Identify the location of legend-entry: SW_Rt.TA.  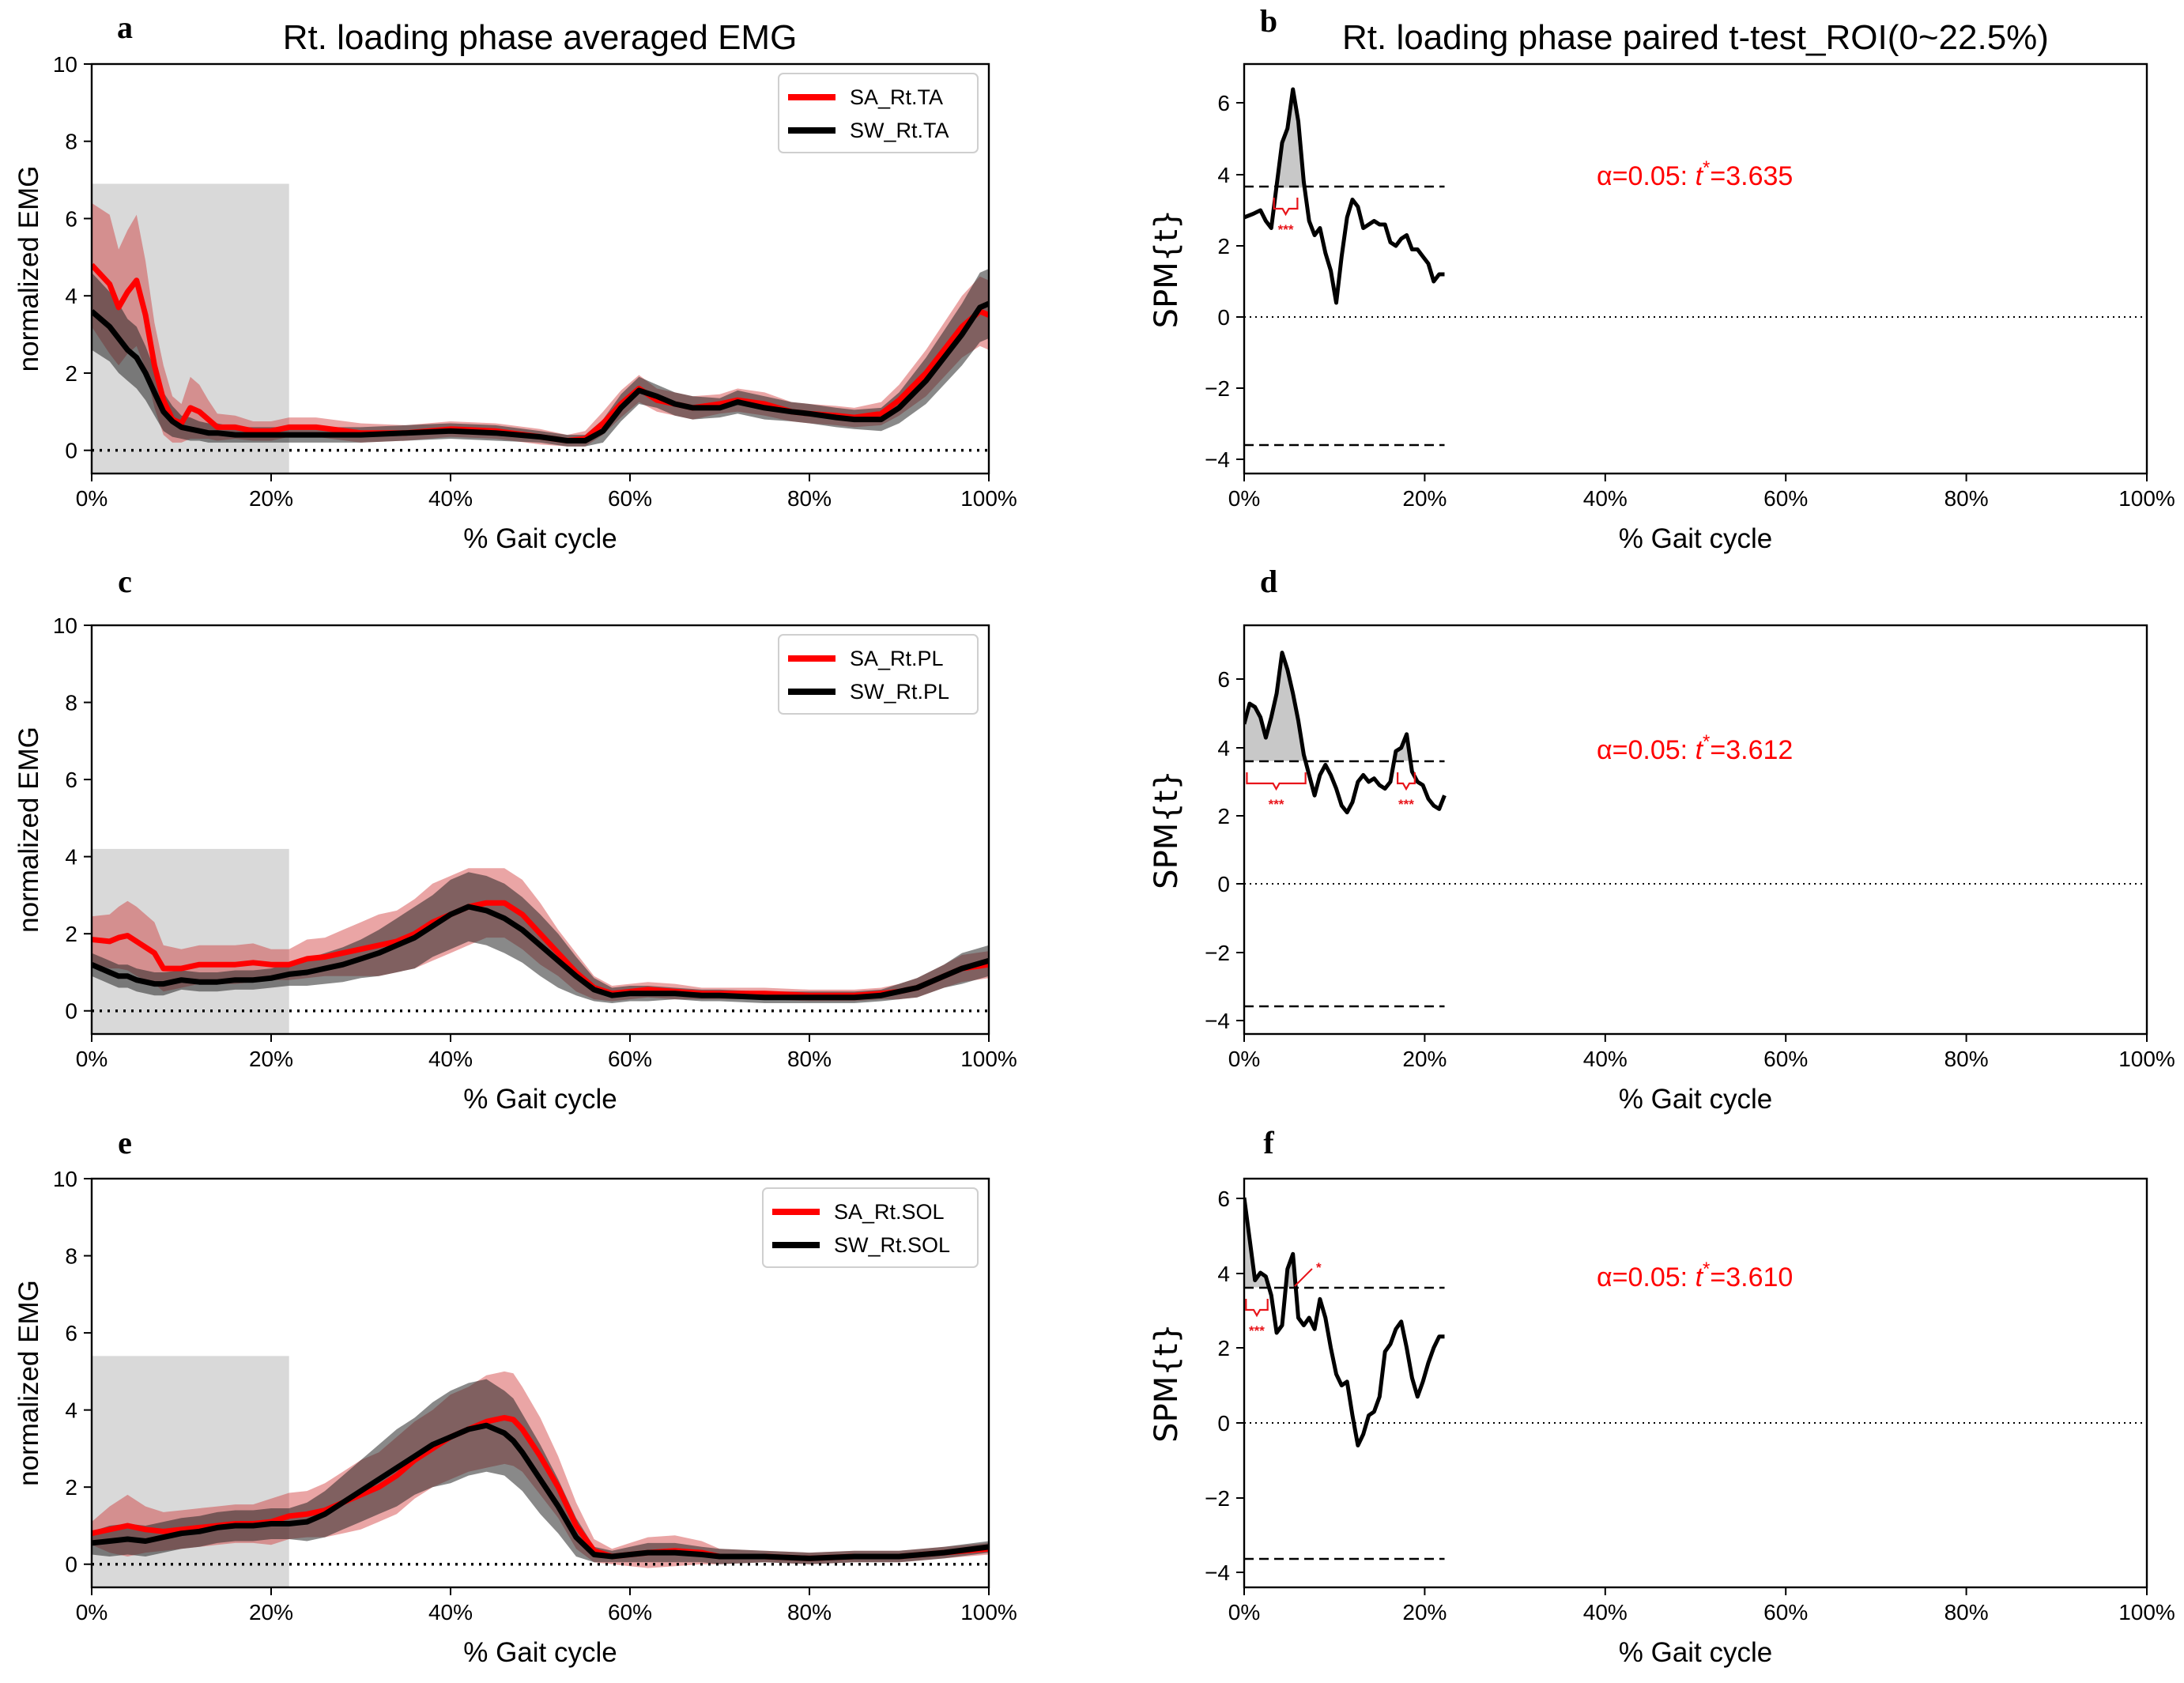
(899, 130).